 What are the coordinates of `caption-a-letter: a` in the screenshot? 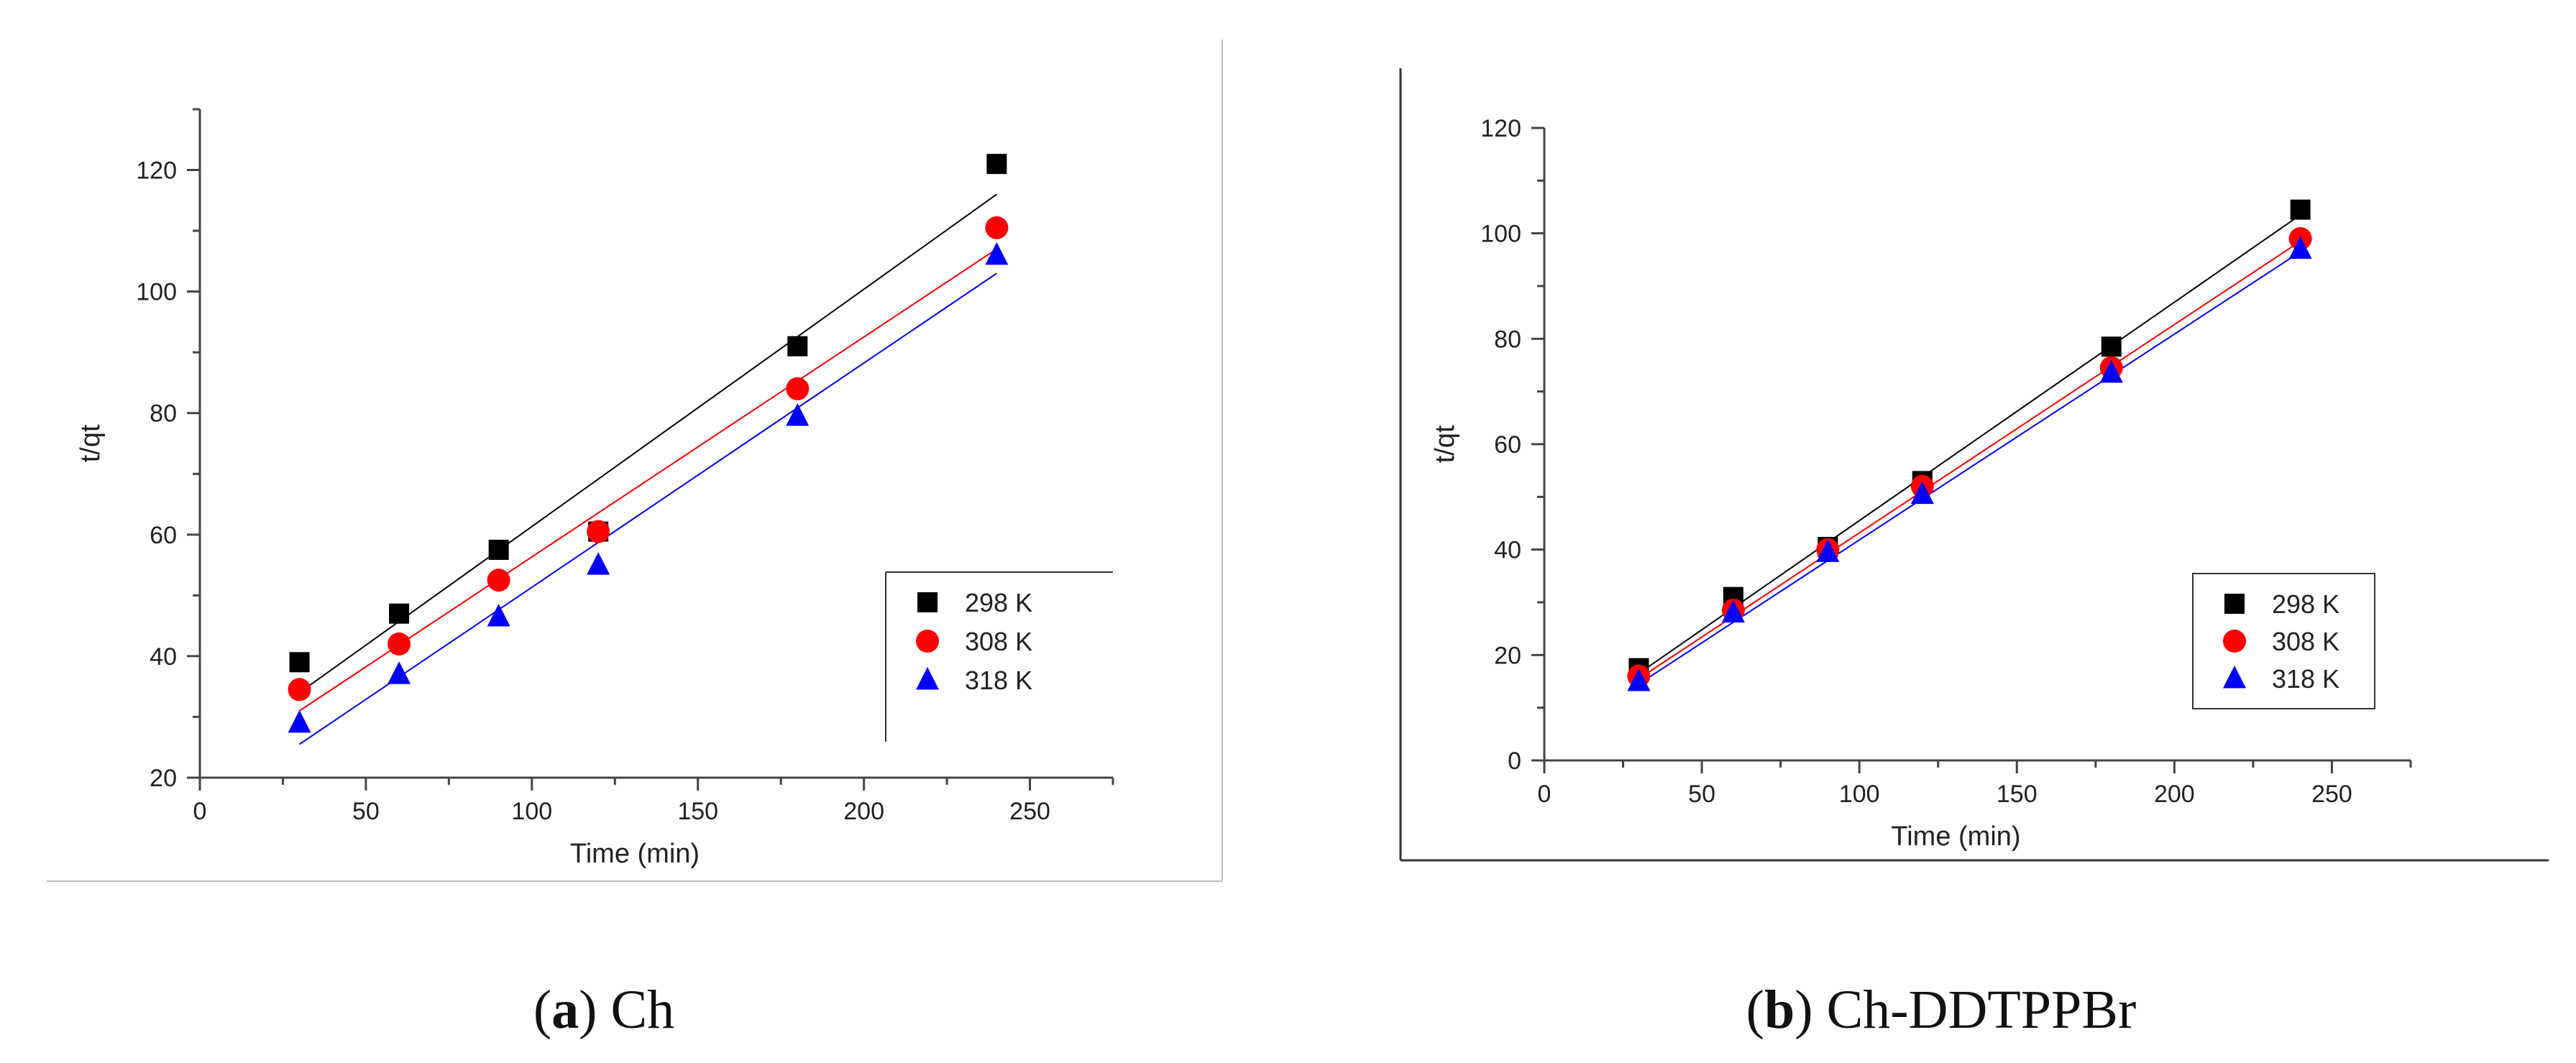 It's located at (565, 1010).